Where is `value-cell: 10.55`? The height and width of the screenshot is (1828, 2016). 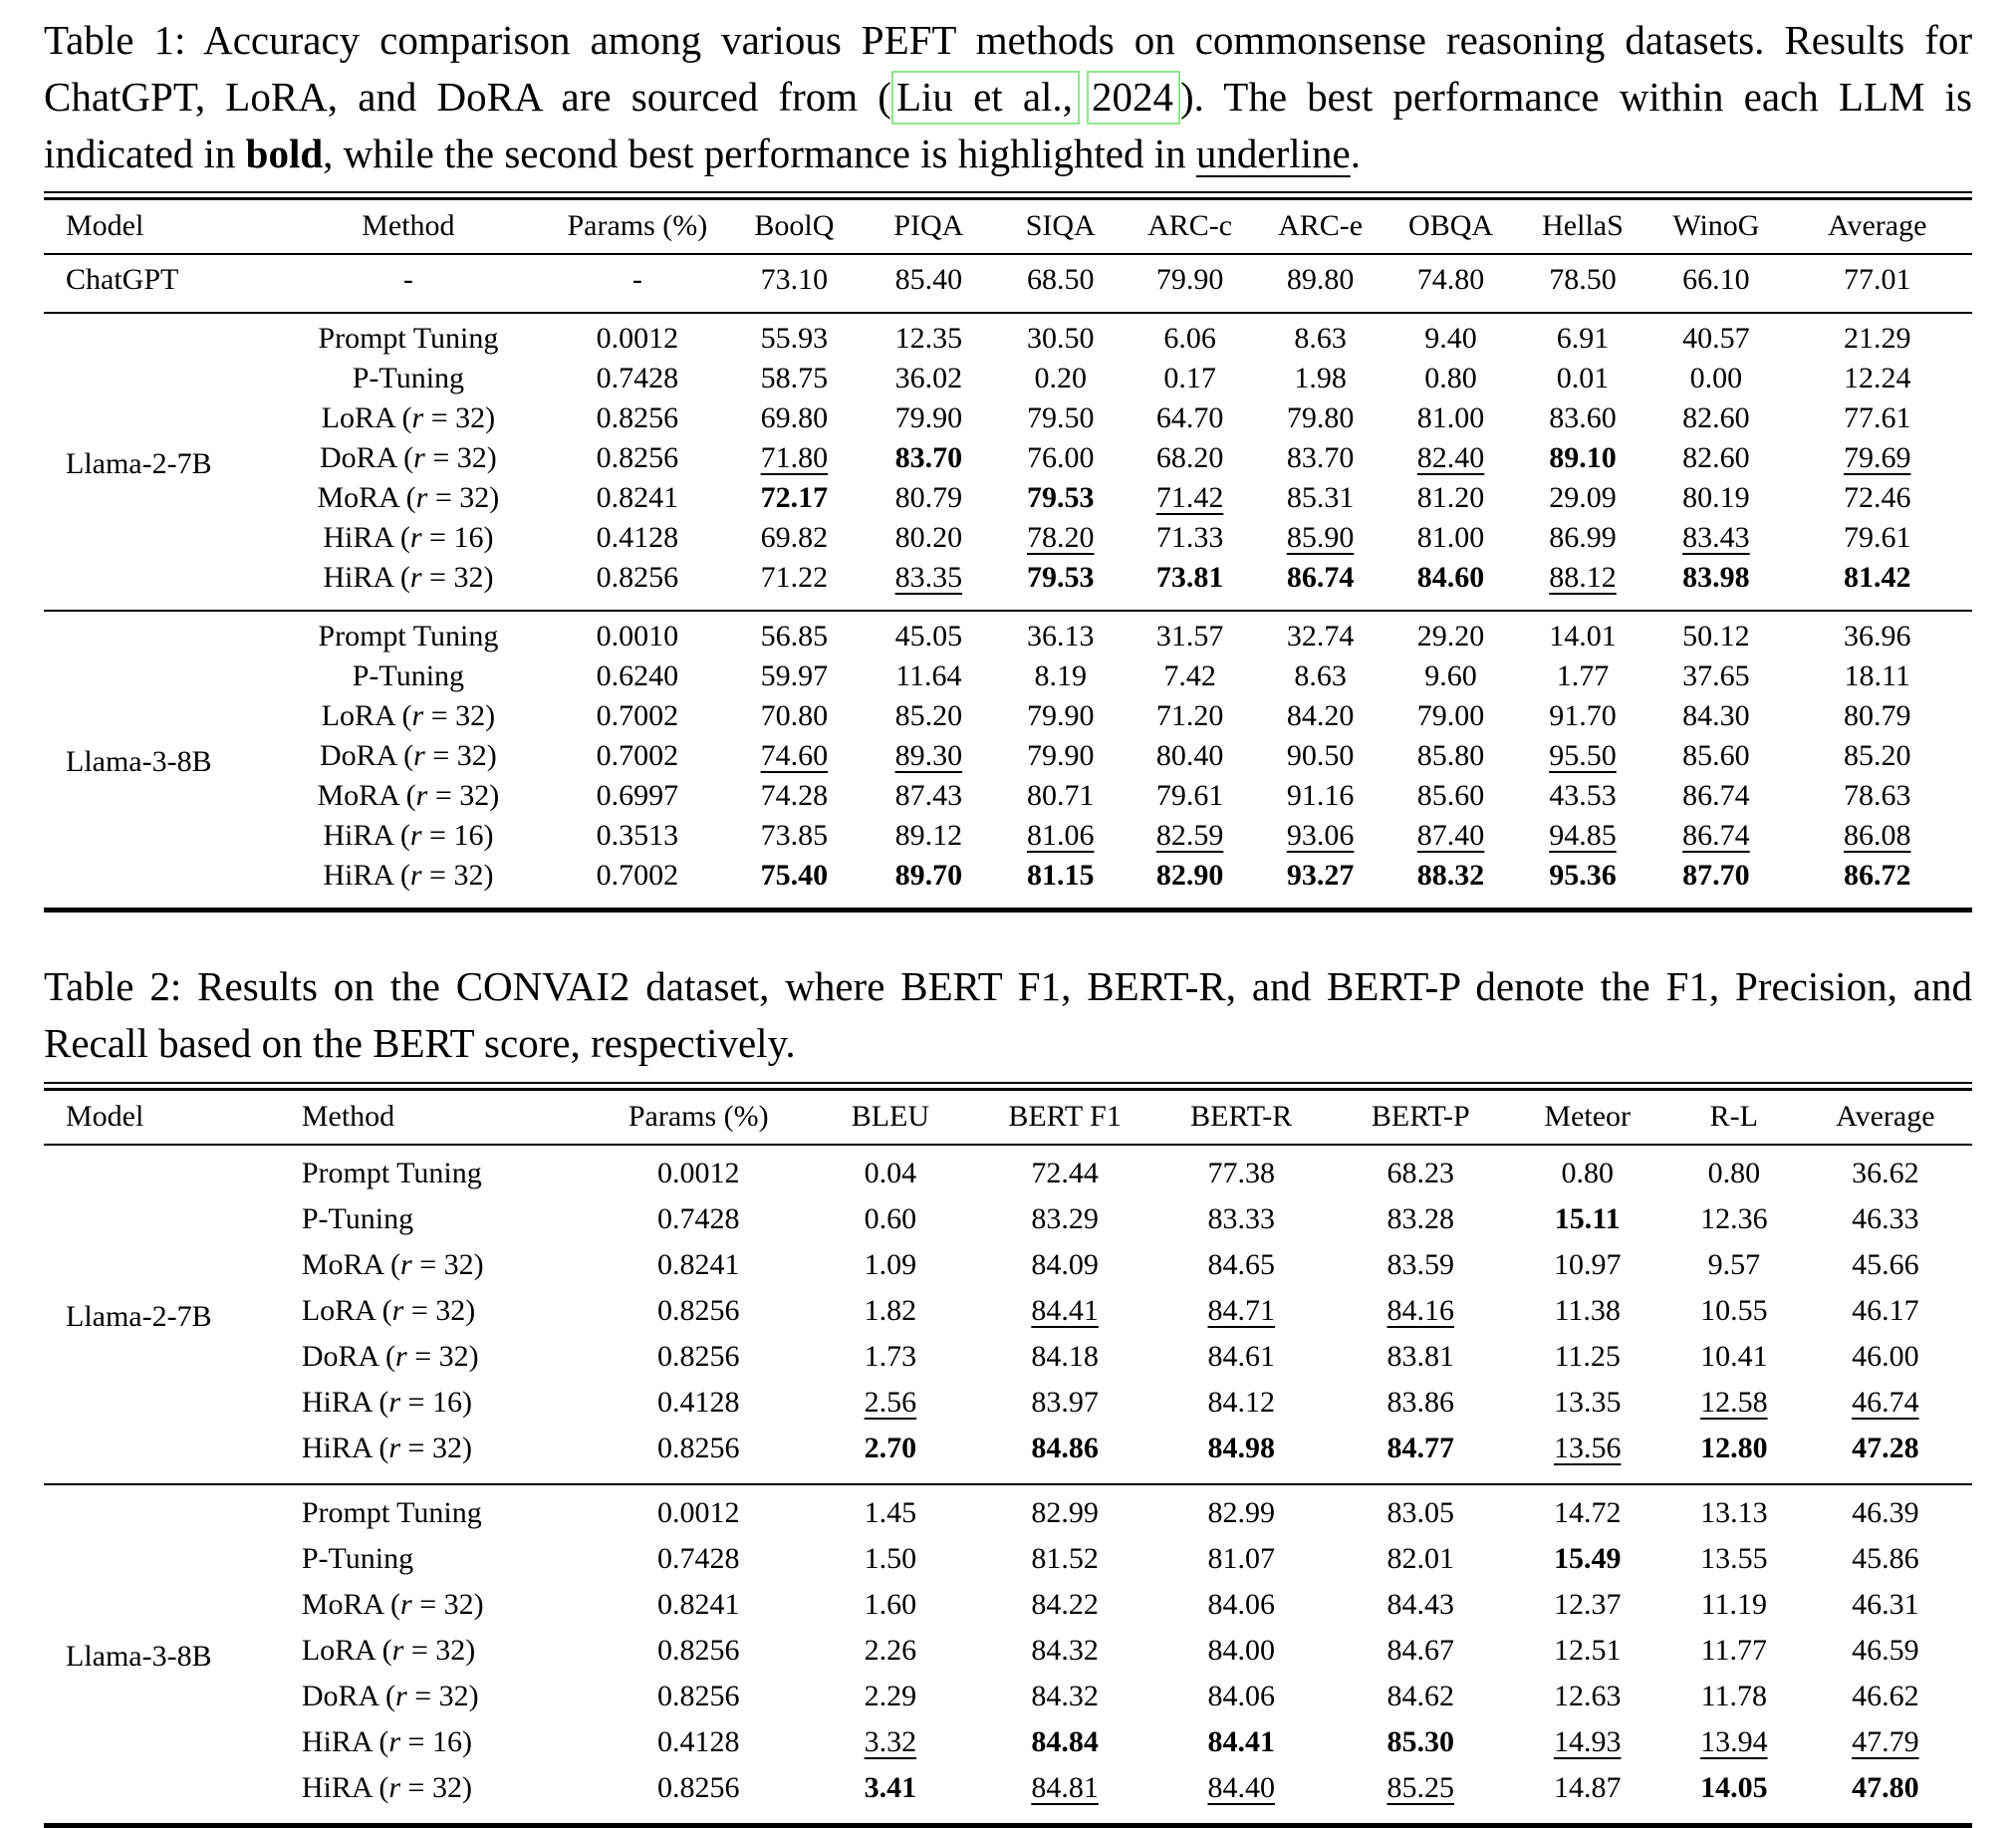
value-cell: 10.55 is located at coordinates (1734, 1310).